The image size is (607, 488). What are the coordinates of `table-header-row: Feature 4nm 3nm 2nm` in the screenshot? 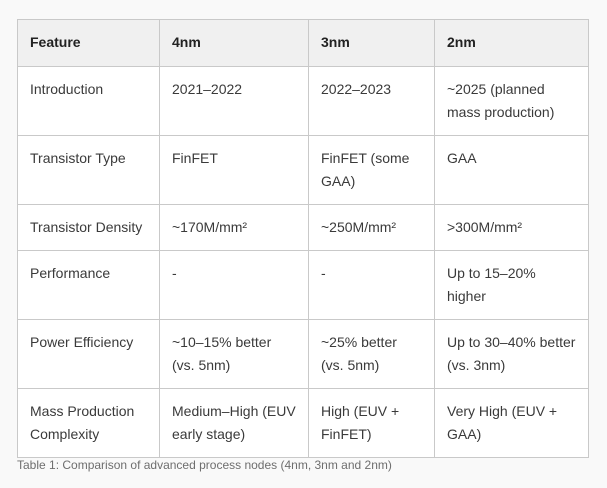 It's located at (303, 43).